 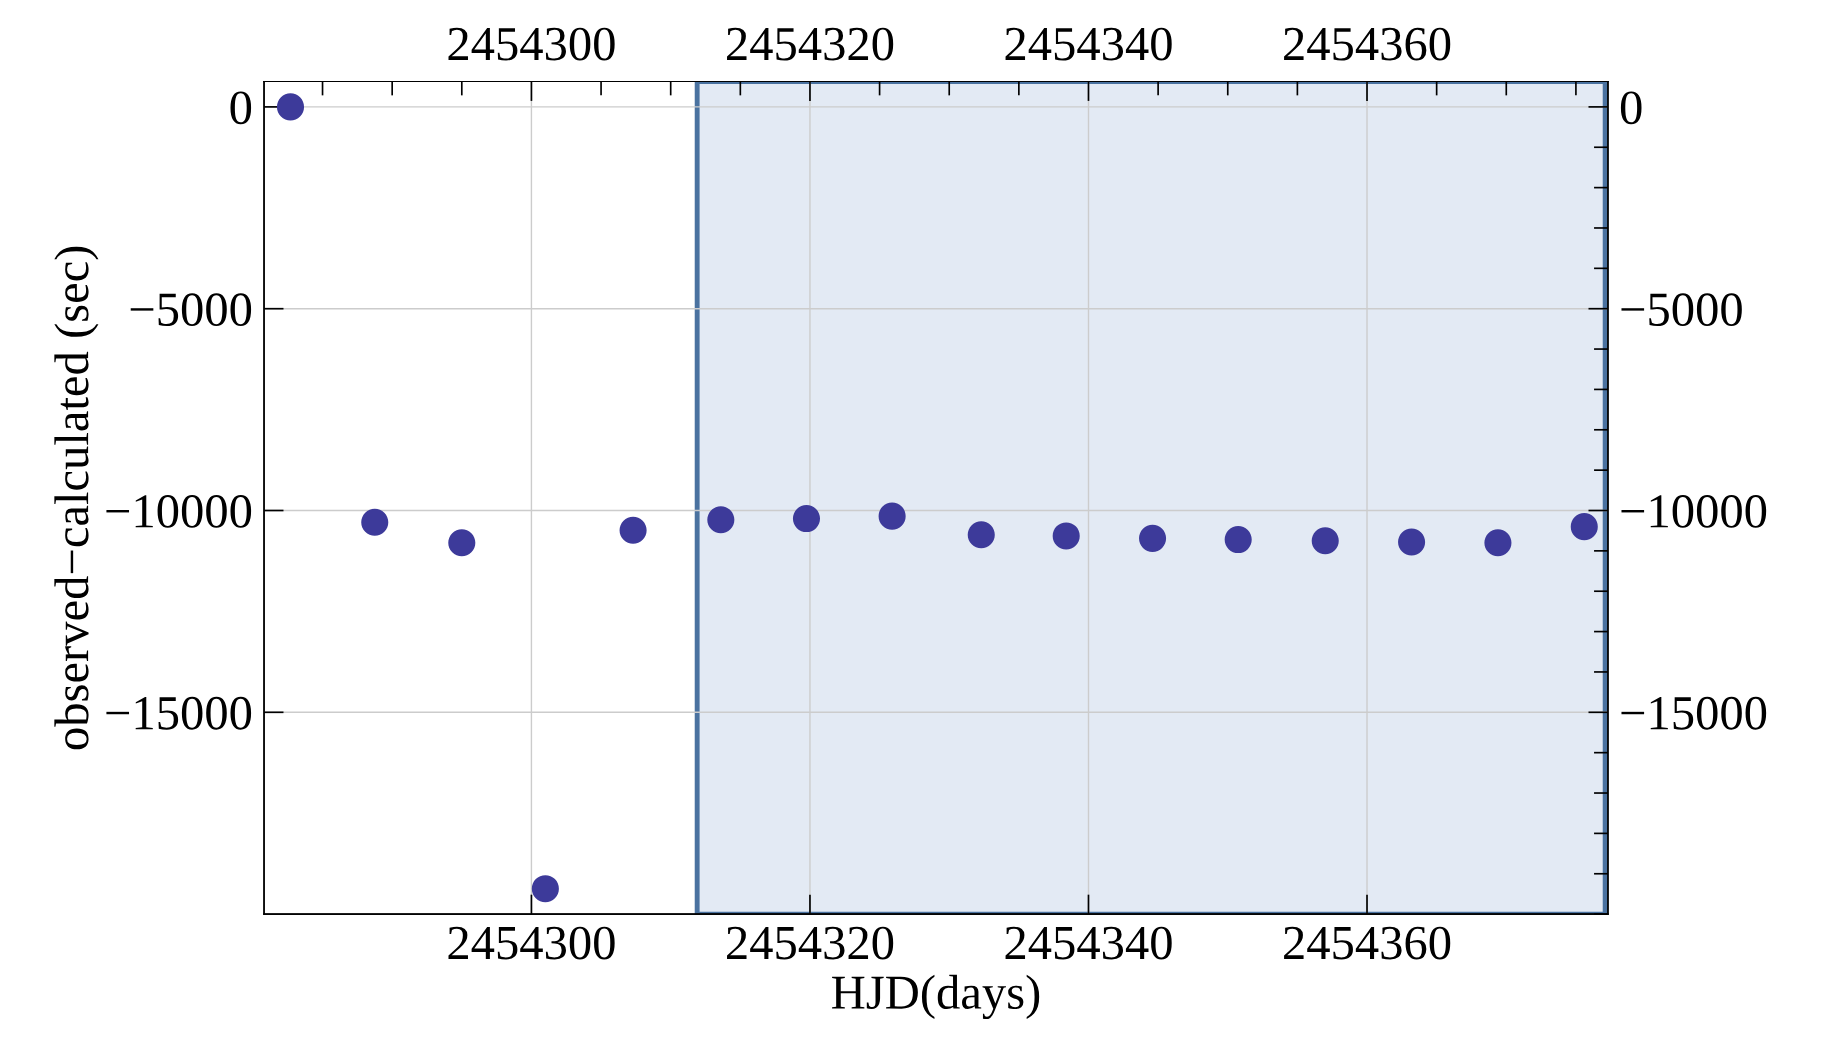 I want to click on y2-tick-label: 0, so click(x=1631, y=108).